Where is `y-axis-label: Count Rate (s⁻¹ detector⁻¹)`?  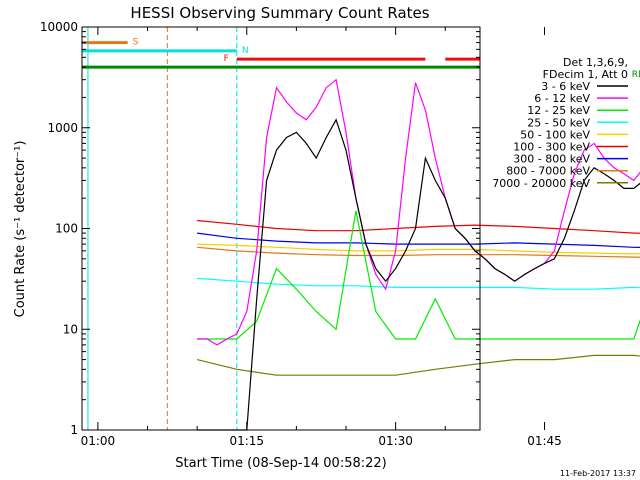 y-axis-label: Count Rate (s⁻¹ detector⁻¹) is located at coordinates (20, 229).